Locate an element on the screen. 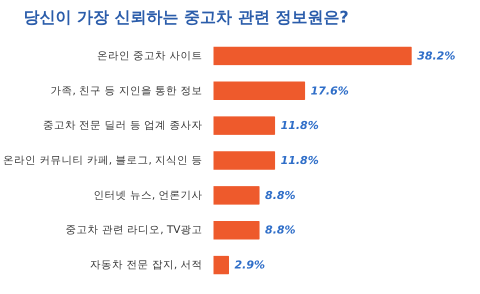 This screenshot has height=294, width=480. y-tick-label: 중고차 관련 라디오, TV광고 is located at coordinates (134, 230).